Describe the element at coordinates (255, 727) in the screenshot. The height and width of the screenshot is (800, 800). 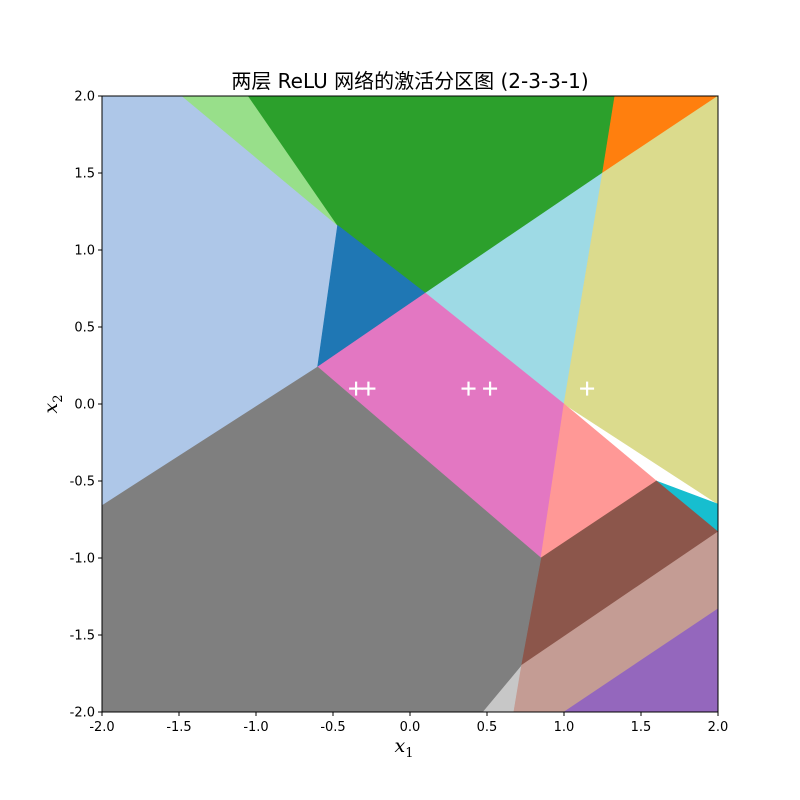
I see `x-tick-label: -1.0` at that location.